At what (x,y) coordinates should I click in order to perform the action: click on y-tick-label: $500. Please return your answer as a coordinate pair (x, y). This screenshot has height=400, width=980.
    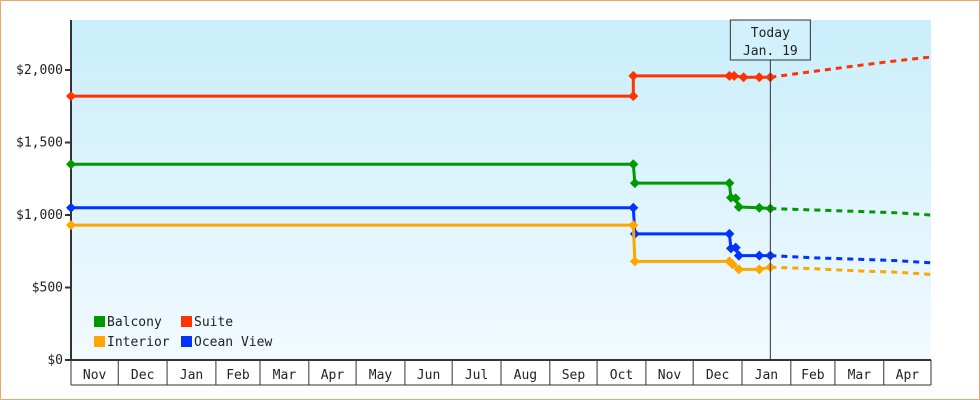
    Looking at the image, I should click on (47, 288).